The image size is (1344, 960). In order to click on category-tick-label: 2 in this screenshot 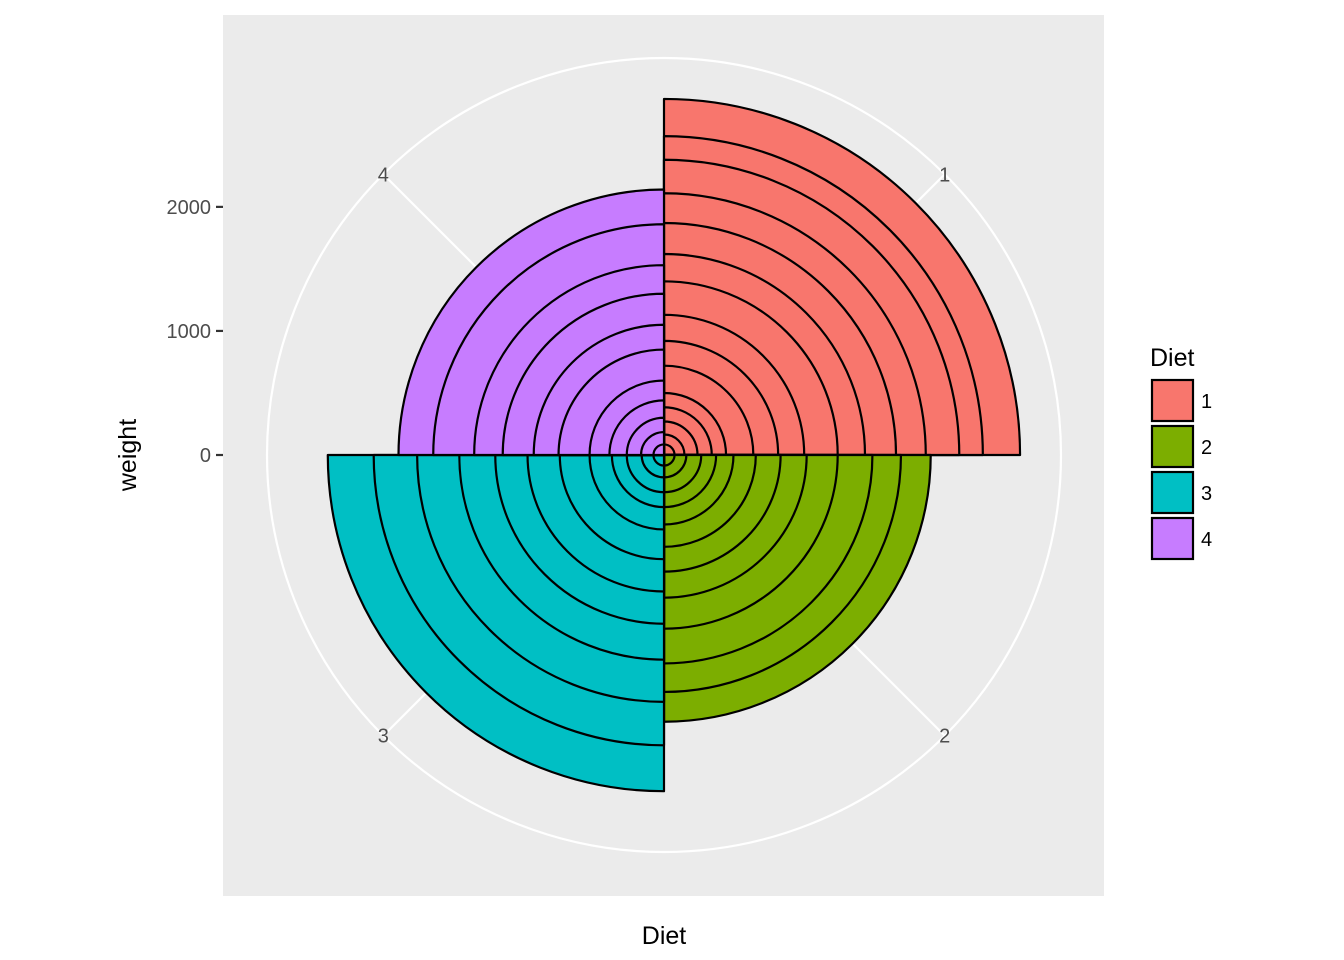, I will do `click(944, 737)`.